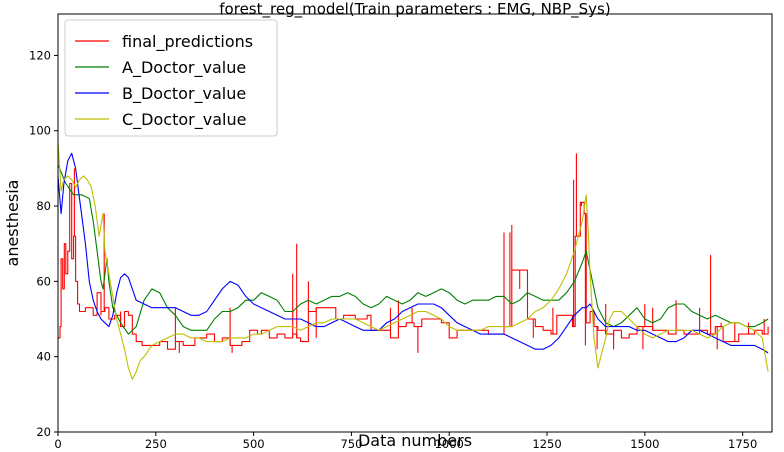  What do you see at coordinates (40, 55) in the screenshot?
I see `y-tick-label: 120` at bounding box center [40, 55].